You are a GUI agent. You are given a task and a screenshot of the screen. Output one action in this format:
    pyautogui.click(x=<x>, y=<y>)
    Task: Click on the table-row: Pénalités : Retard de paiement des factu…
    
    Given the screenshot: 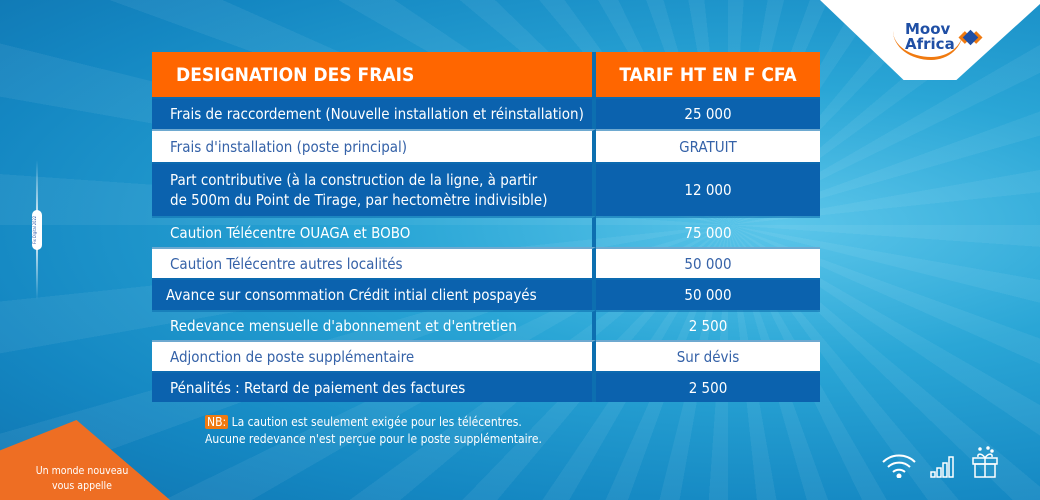 What is the action you would take?
    pyautogui.click(x=486, y=386)
    